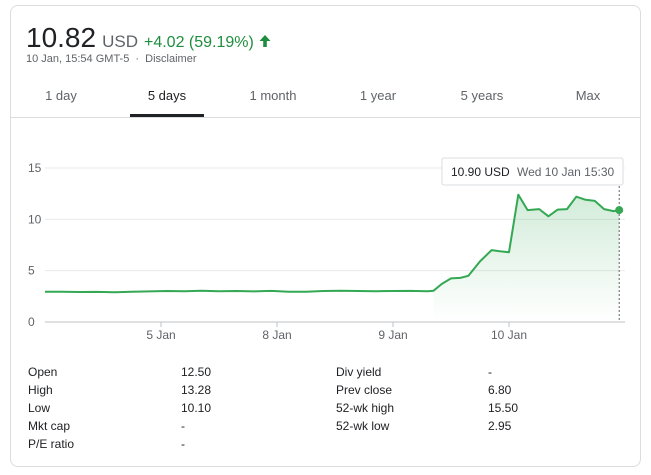  I want to click on tab-1-year: 1 year, so click(378, 95).